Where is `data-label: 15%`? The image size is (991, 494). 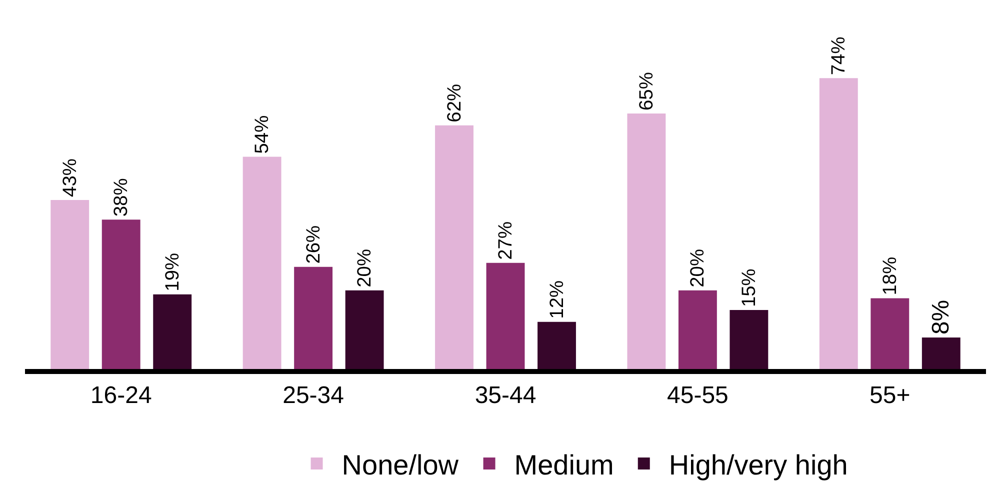
data-label: 15% is located at coordinates (749, 288).